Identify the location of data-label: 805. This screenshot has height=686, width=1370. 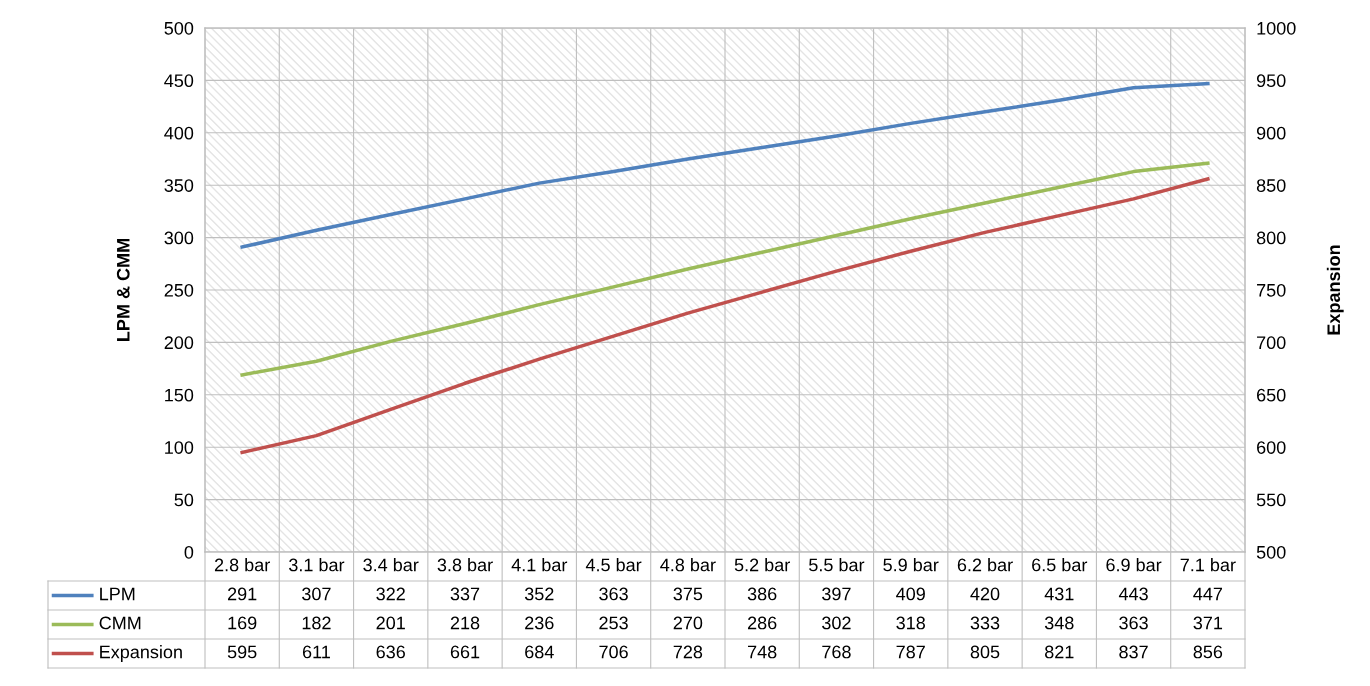
(985, 652).